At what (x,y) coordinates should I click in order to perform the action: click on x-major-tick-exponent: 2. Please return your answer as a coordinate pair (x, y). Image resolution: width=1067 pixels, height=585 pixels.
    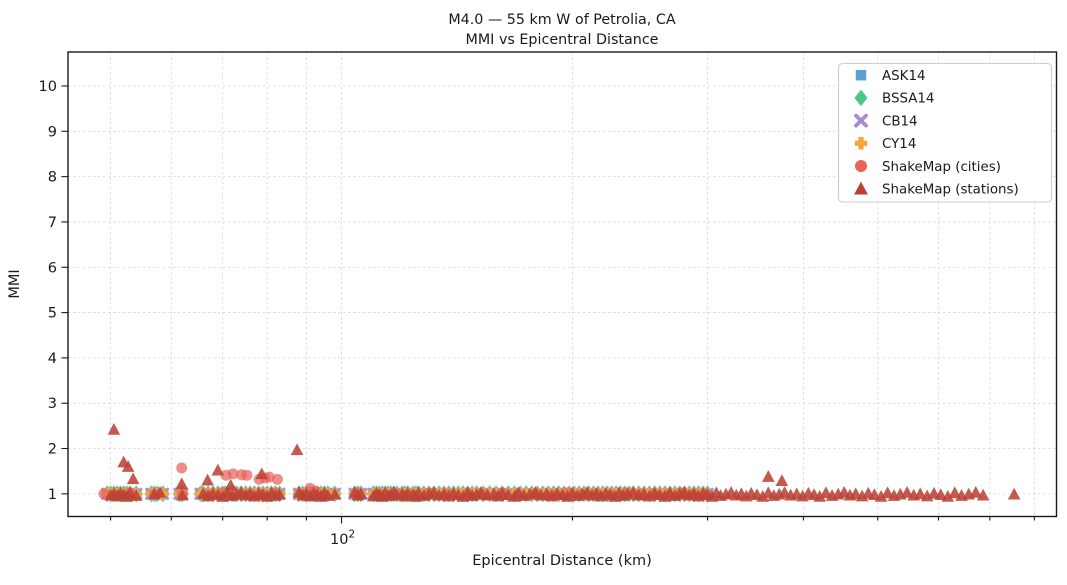
    Looking at the image, I should click on (351, 535).